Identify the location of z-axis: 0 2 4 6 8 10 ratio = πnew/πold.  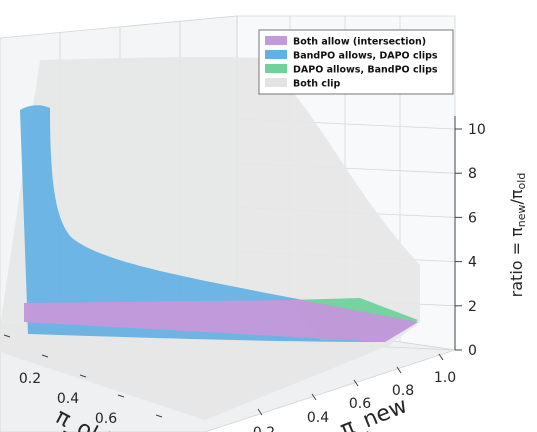
(491, 237).